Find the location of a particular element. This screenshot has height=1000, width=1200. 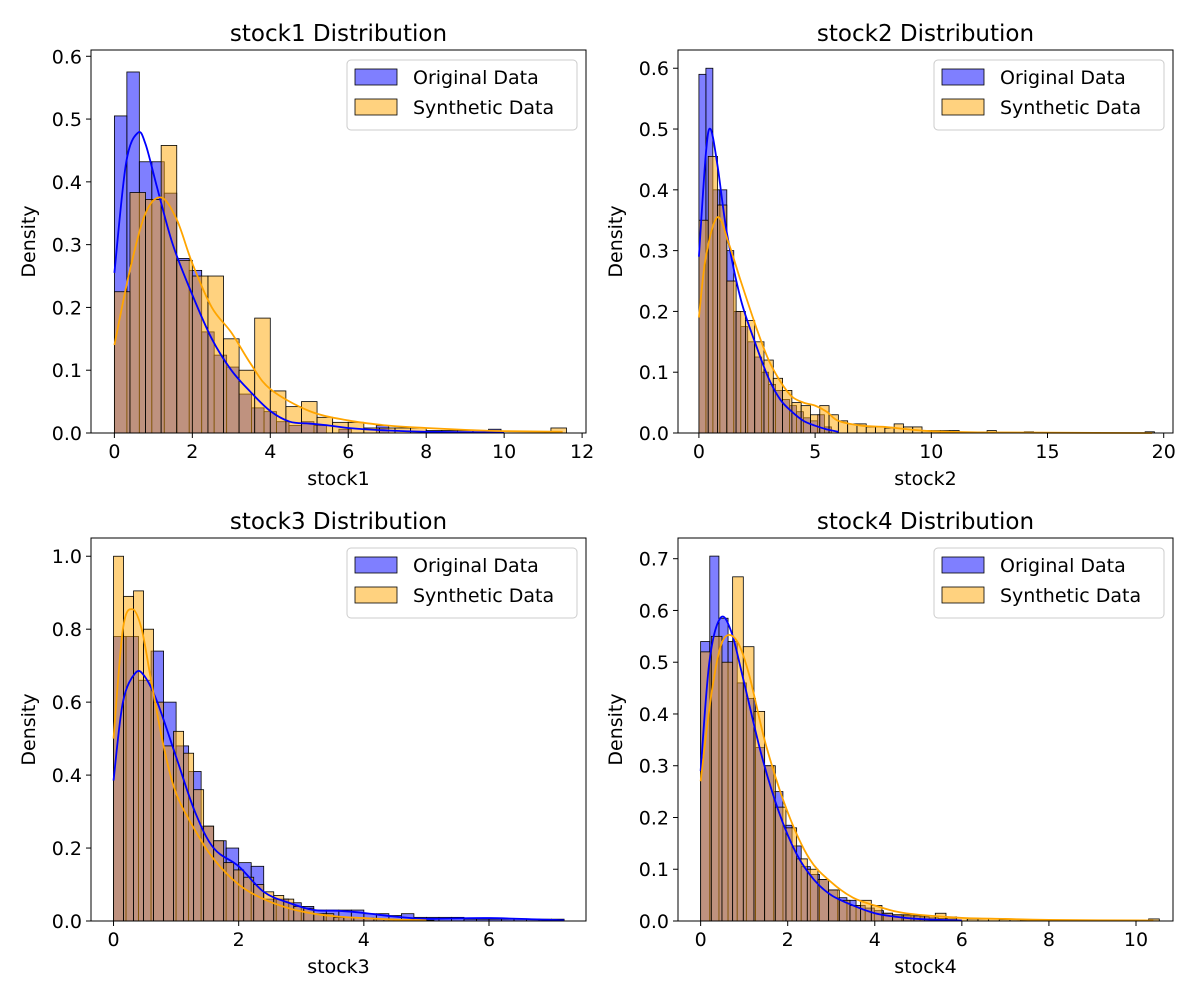

y-tick-label: 0.8 is located at coordinates (67, 630).